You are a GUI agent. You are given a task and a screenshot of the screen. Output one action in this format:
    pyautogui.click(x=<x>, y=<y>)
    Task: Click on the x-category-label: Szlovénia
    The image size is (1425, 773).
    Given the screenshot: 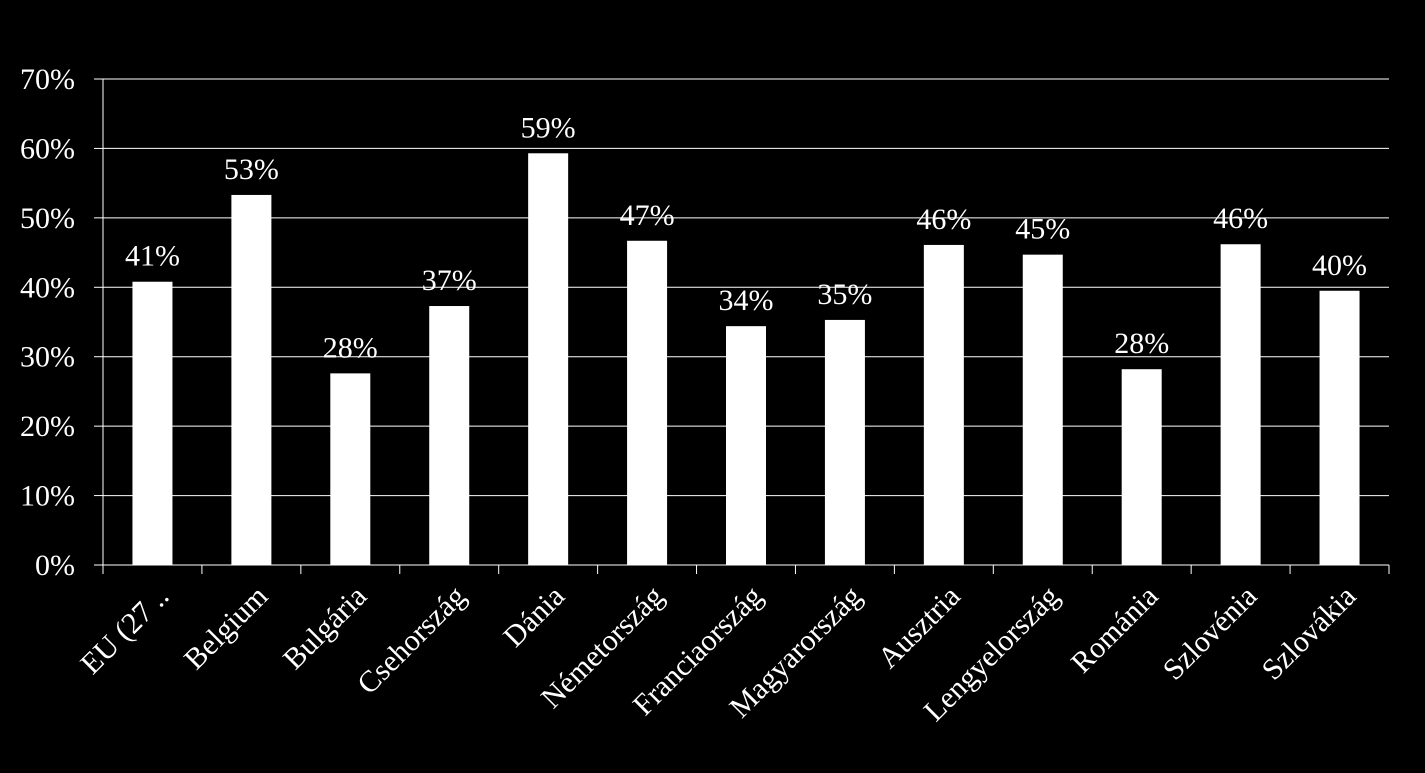 What is the action you would take?
    pyautogui.click(x=1210, y=633)
    